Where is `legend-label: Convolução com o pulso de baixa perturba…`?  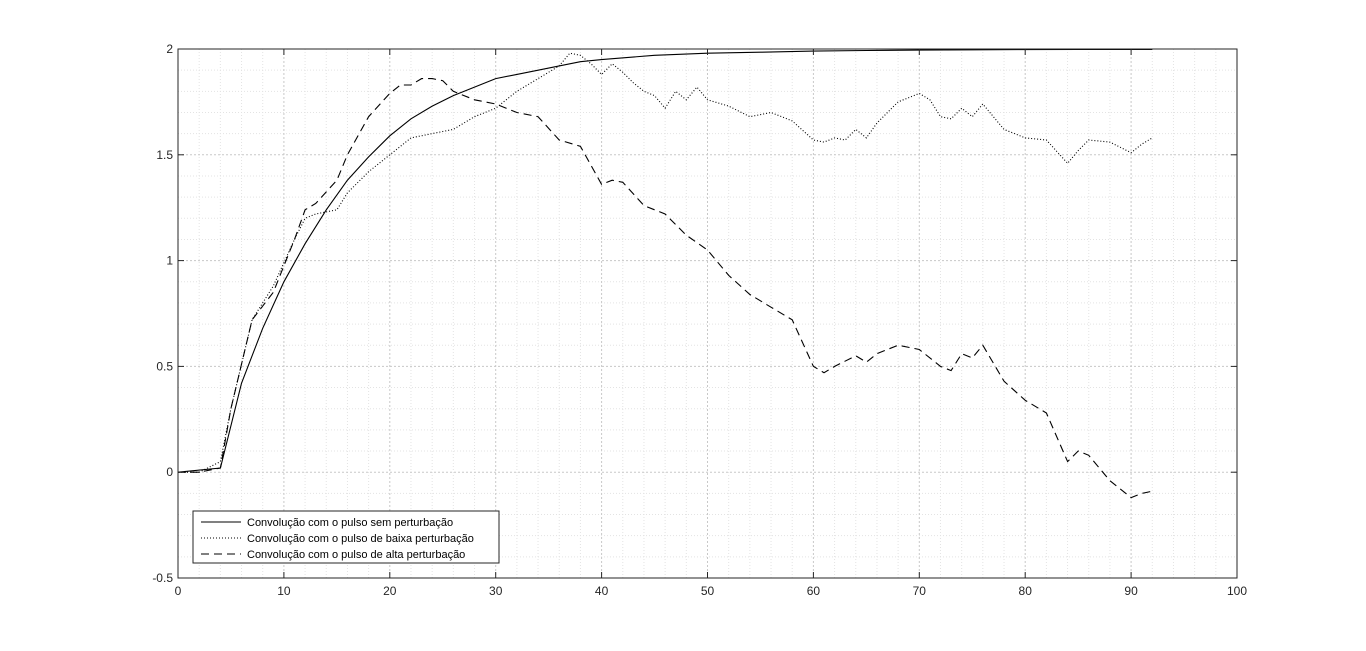
legend-label: Convolução com o pulso de baixa perturba… is located at coordinates (360, 539).